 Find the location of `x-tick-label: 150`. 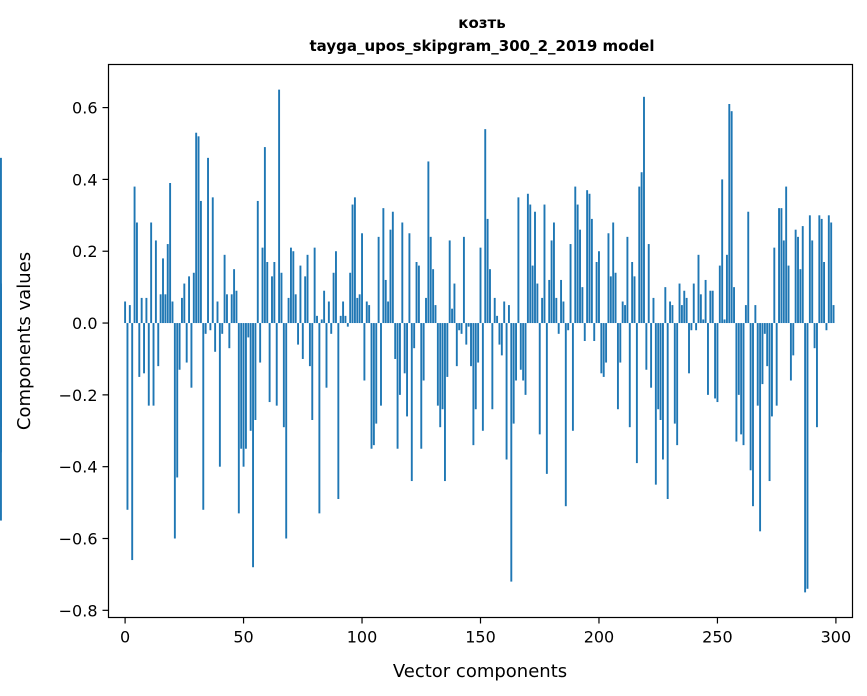

x-tick-label: 150 is located at coordinates (480, 637).